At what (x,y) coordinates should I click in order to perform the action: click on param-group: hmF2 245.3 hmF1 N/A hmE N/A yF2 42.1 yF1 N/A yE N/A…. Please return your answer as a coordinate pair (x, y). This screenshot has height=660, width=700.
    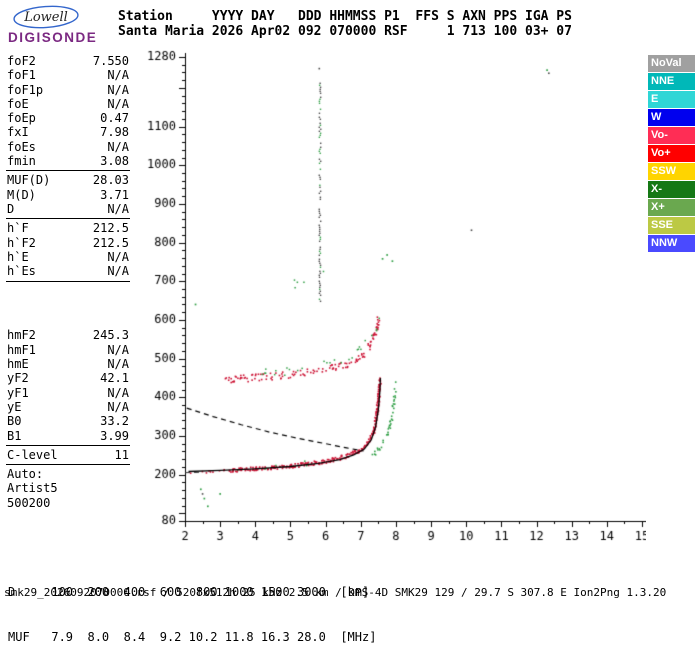
    Looking at the image, I should click on (68, 385).